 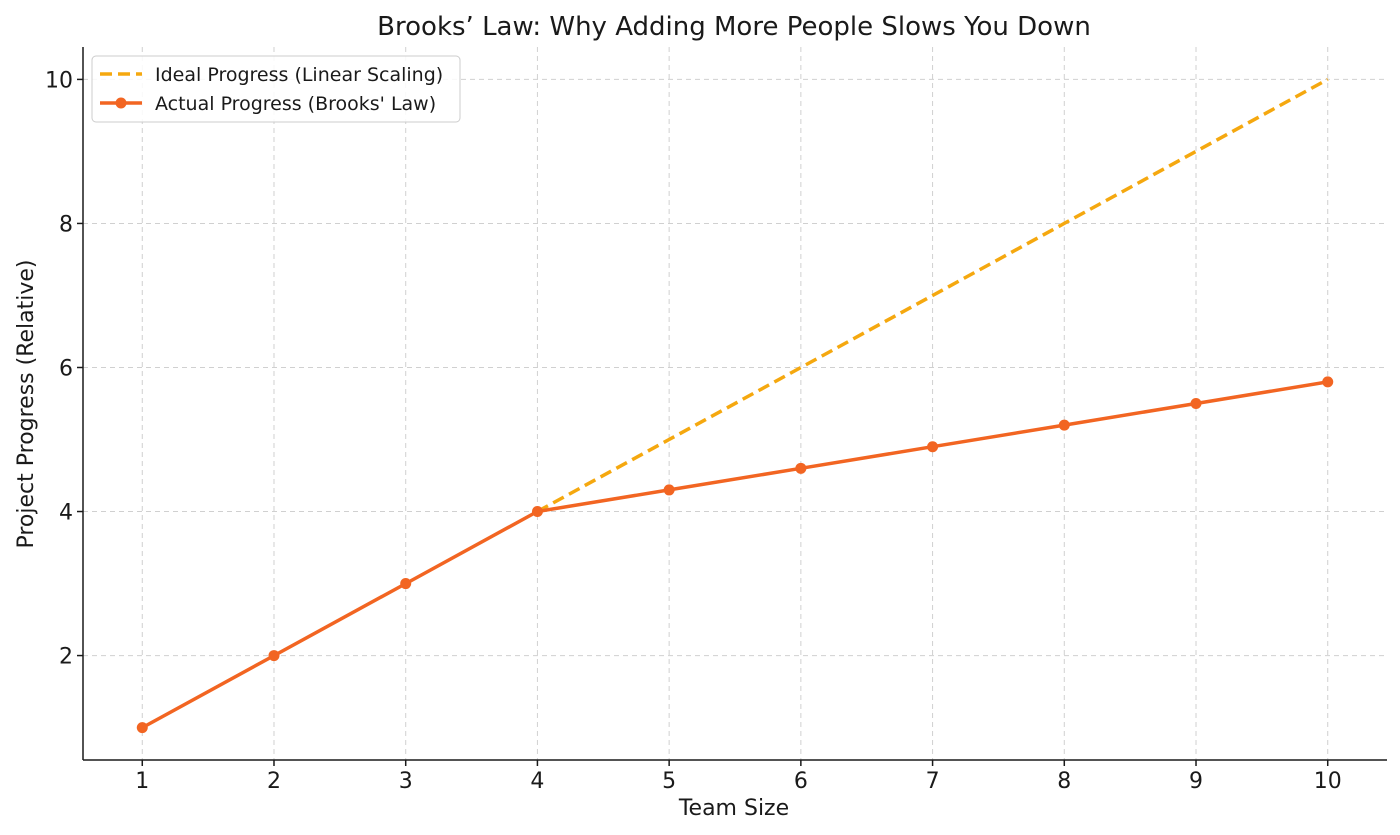 What do you see at coordinates (142, 781) in the screenshot?
I see `x-tick-label: 1` at bounding box center [142, 781].